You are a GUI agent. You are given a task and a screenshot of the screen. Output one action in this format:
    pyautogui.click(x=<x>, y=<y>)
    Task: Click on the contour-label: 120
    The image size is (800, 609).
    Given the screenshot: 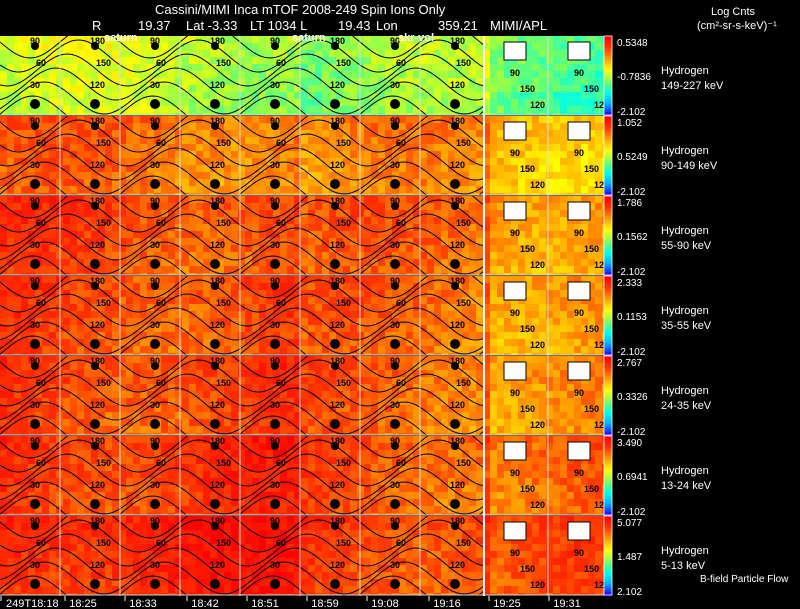 What is the action you would take?
    pyautogui.click(x=537, y=105)
    